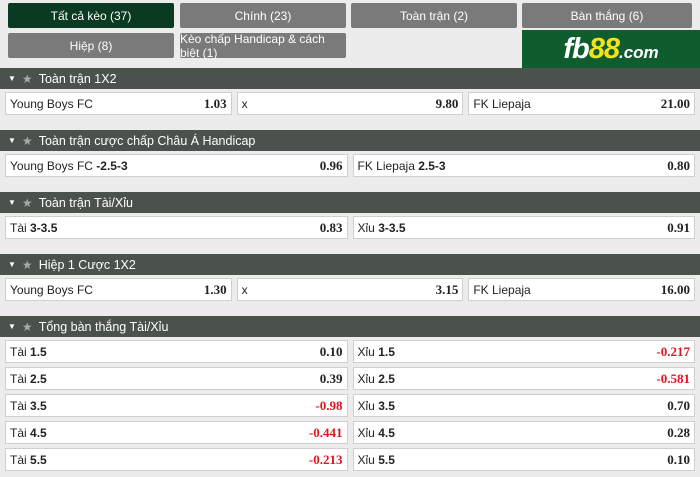 The height and width of the screenshot is (477, 700). I want to click on section-header: ▼ ★ Tổng bàn thắng Tài/Xỉu, so click(350, 326).